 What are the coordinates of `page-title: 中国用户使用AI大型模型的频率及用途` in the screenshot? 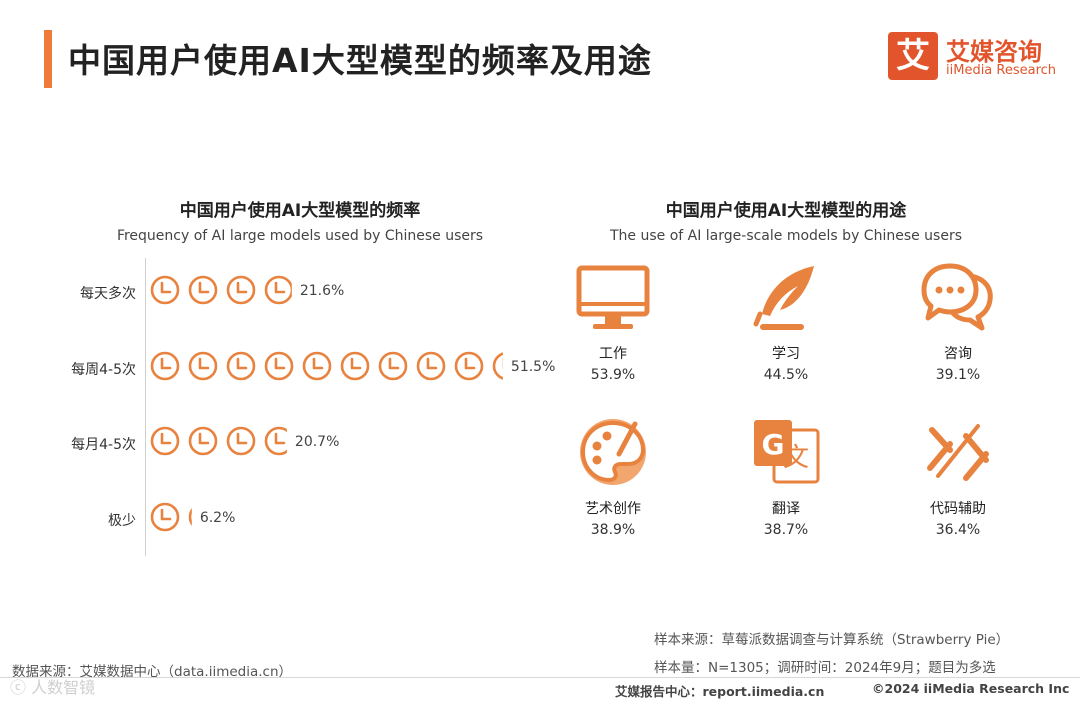 It's located at (360, 60).